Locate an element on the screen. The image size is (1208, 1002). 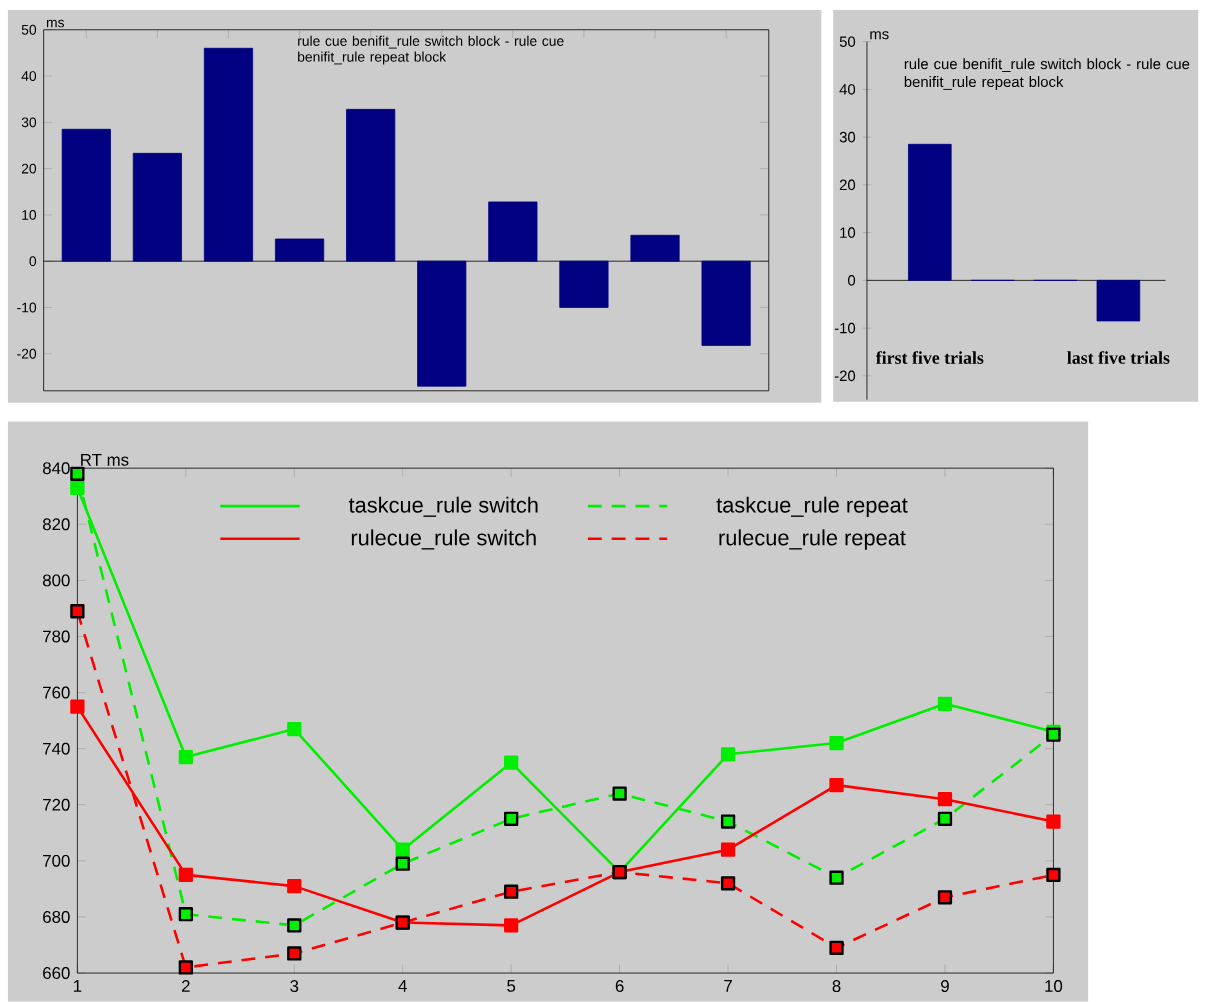
y-tick-label: 660 is located at coordinates (56, 973).